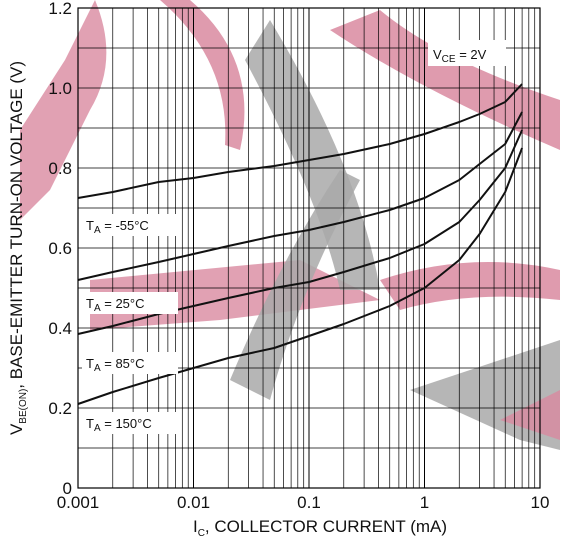 Image resolution: width=564 pixels, height=540 pixels. I want to click on svg-text: VCE = 2V, so click(460, 56).